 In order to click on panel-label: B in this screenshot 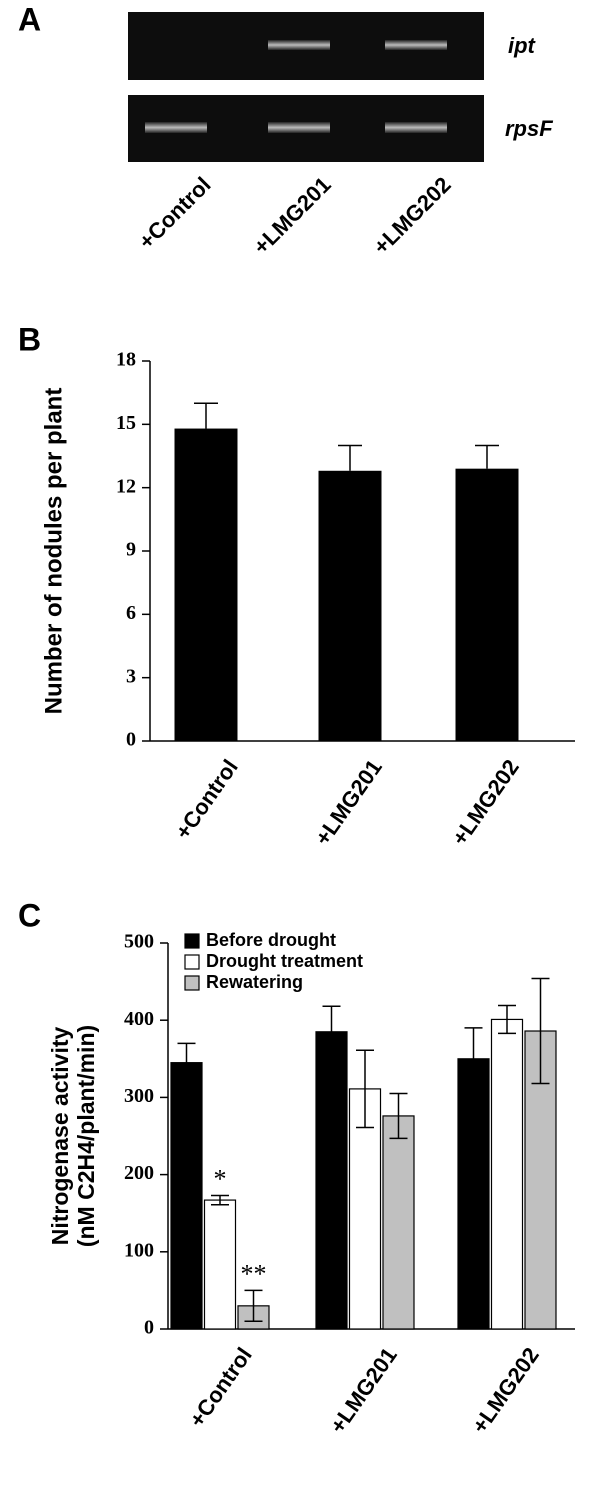, I will do `click(29, 339)`.